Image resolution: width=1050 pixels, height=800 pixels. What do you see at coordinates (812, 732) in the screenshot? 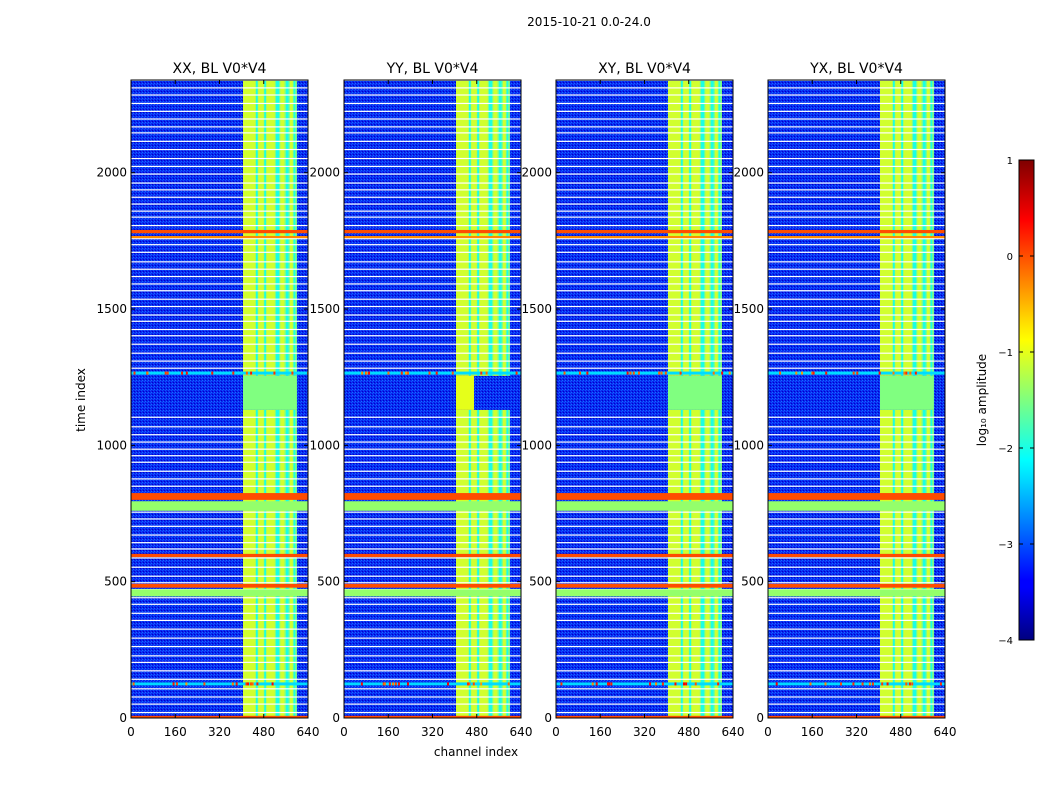
I see `x-tick-label: 160` at bounding box center [812, 732].